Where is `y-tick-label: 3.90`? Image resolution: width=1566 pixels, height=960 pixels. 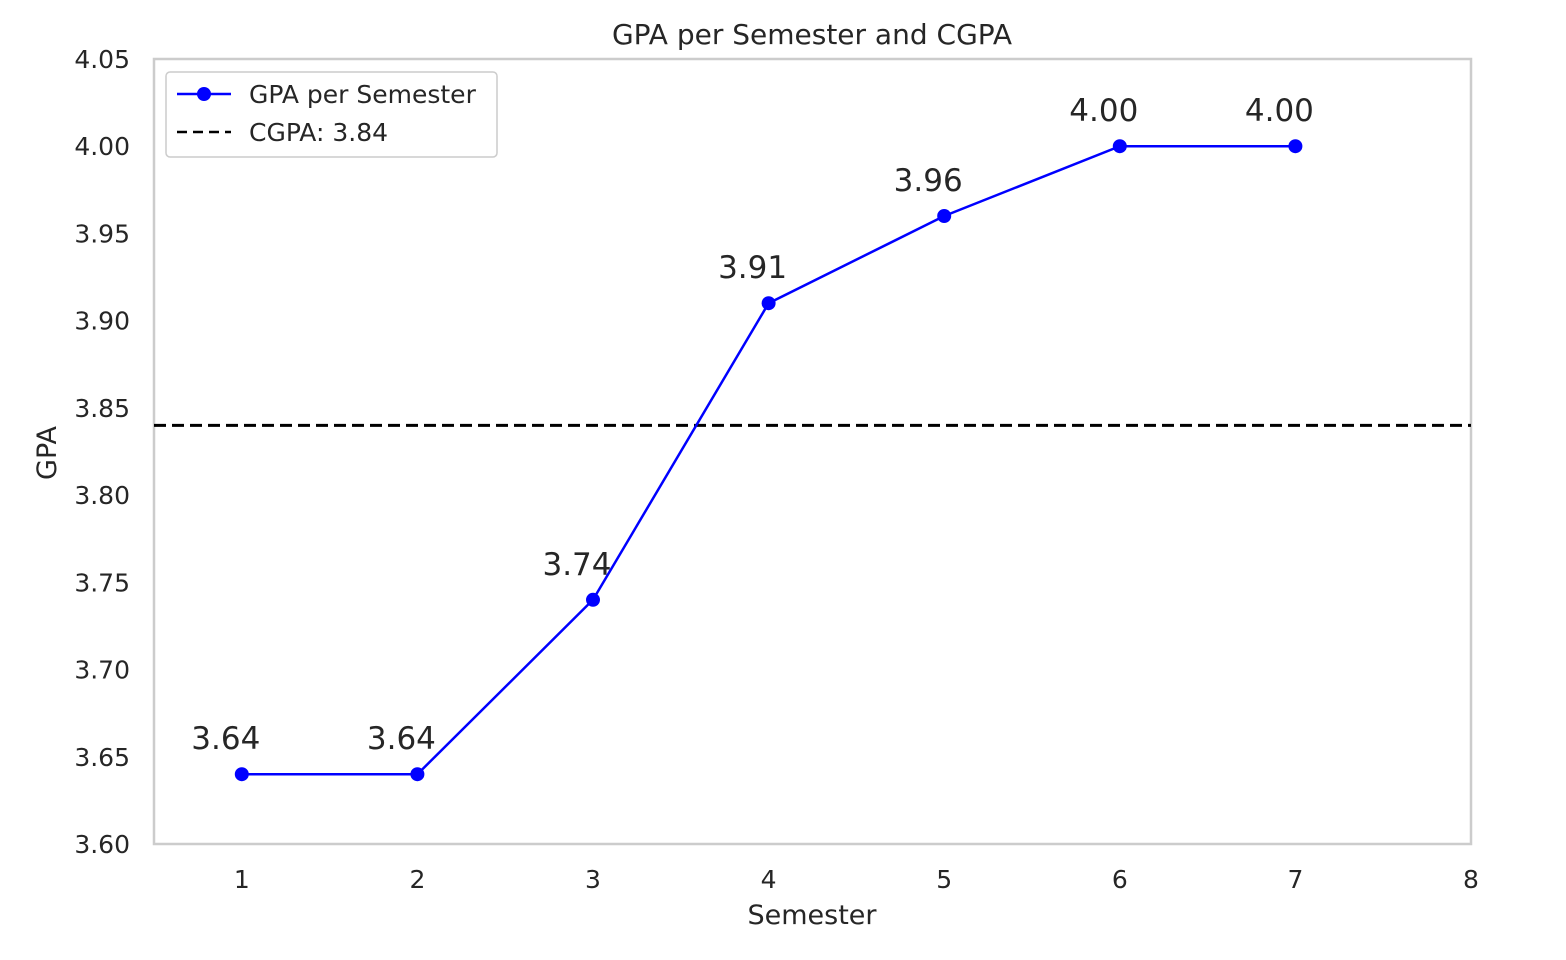
y-tick-label: 3.90 is located at coordinates (102, 321).